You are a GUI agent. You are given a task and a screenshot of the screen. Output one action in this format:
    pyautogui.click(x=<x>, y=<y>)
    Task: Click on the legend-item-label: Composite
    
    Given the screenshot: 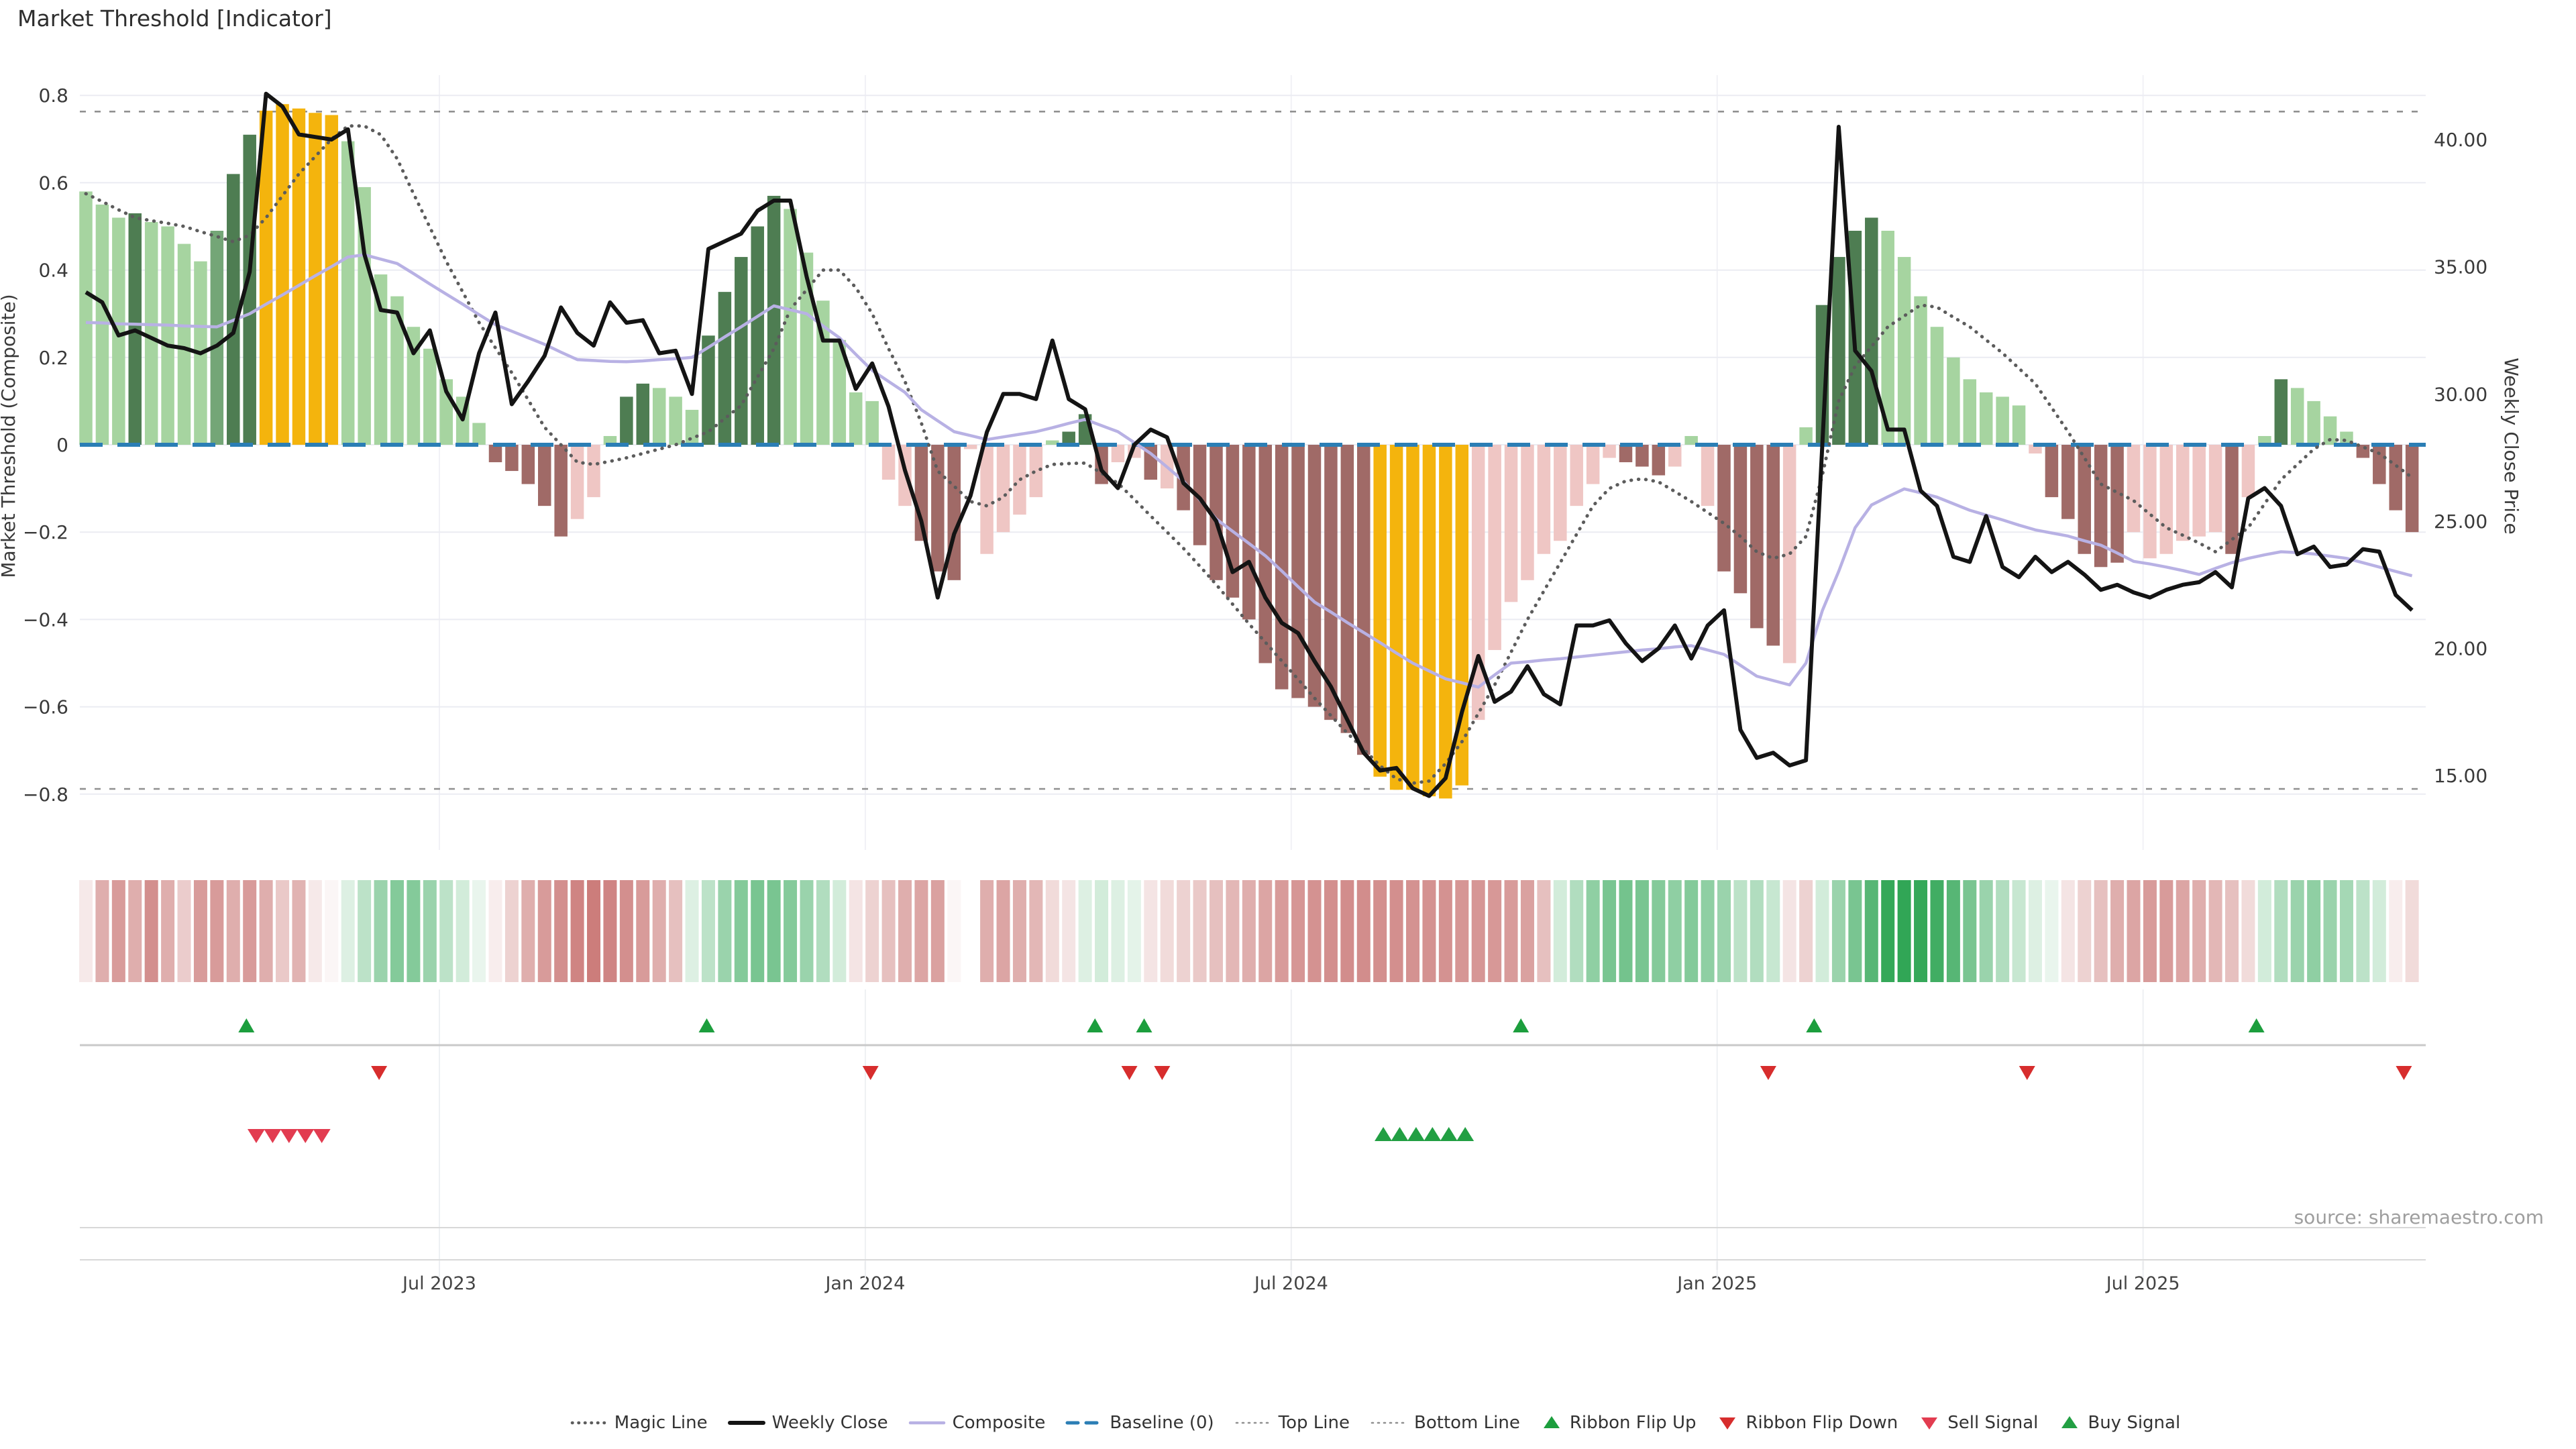 What is the action you would take?
    pyautogui.click(x=999, y=1423)
    